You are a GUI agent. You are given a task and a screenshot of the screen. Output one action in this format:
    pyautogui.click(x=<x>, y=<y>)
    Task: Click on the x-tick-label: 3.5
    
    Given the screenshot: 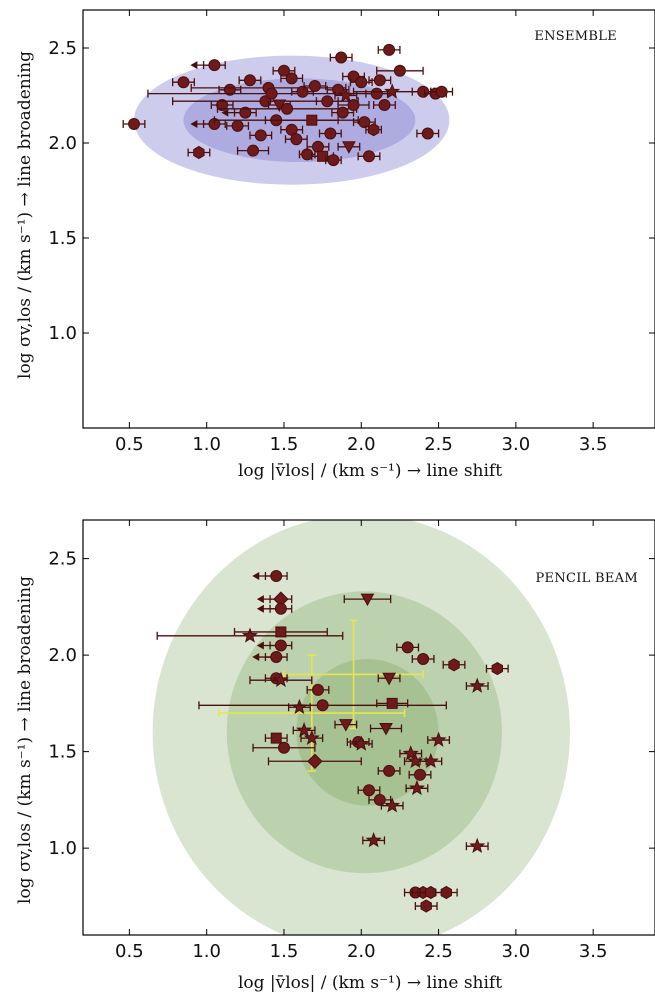 What is the action you would take?
    pyautogui.click(x=593, y=951)
    